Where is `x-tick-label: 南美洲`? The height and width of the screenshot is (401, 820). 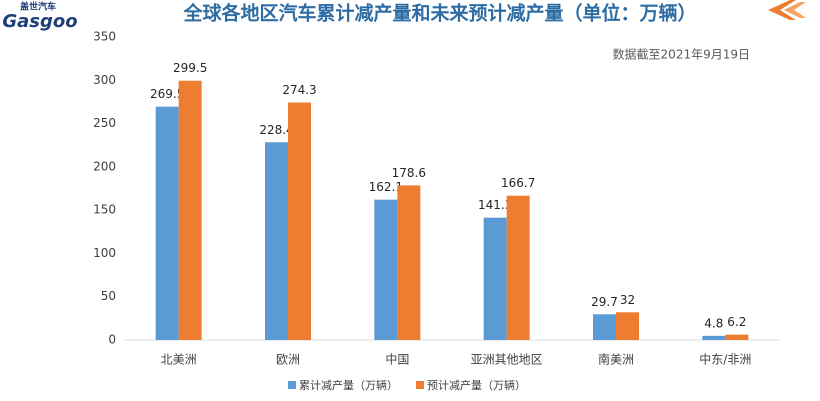
x-tick-label: 南美洲 is located at coordinates (616, 359).